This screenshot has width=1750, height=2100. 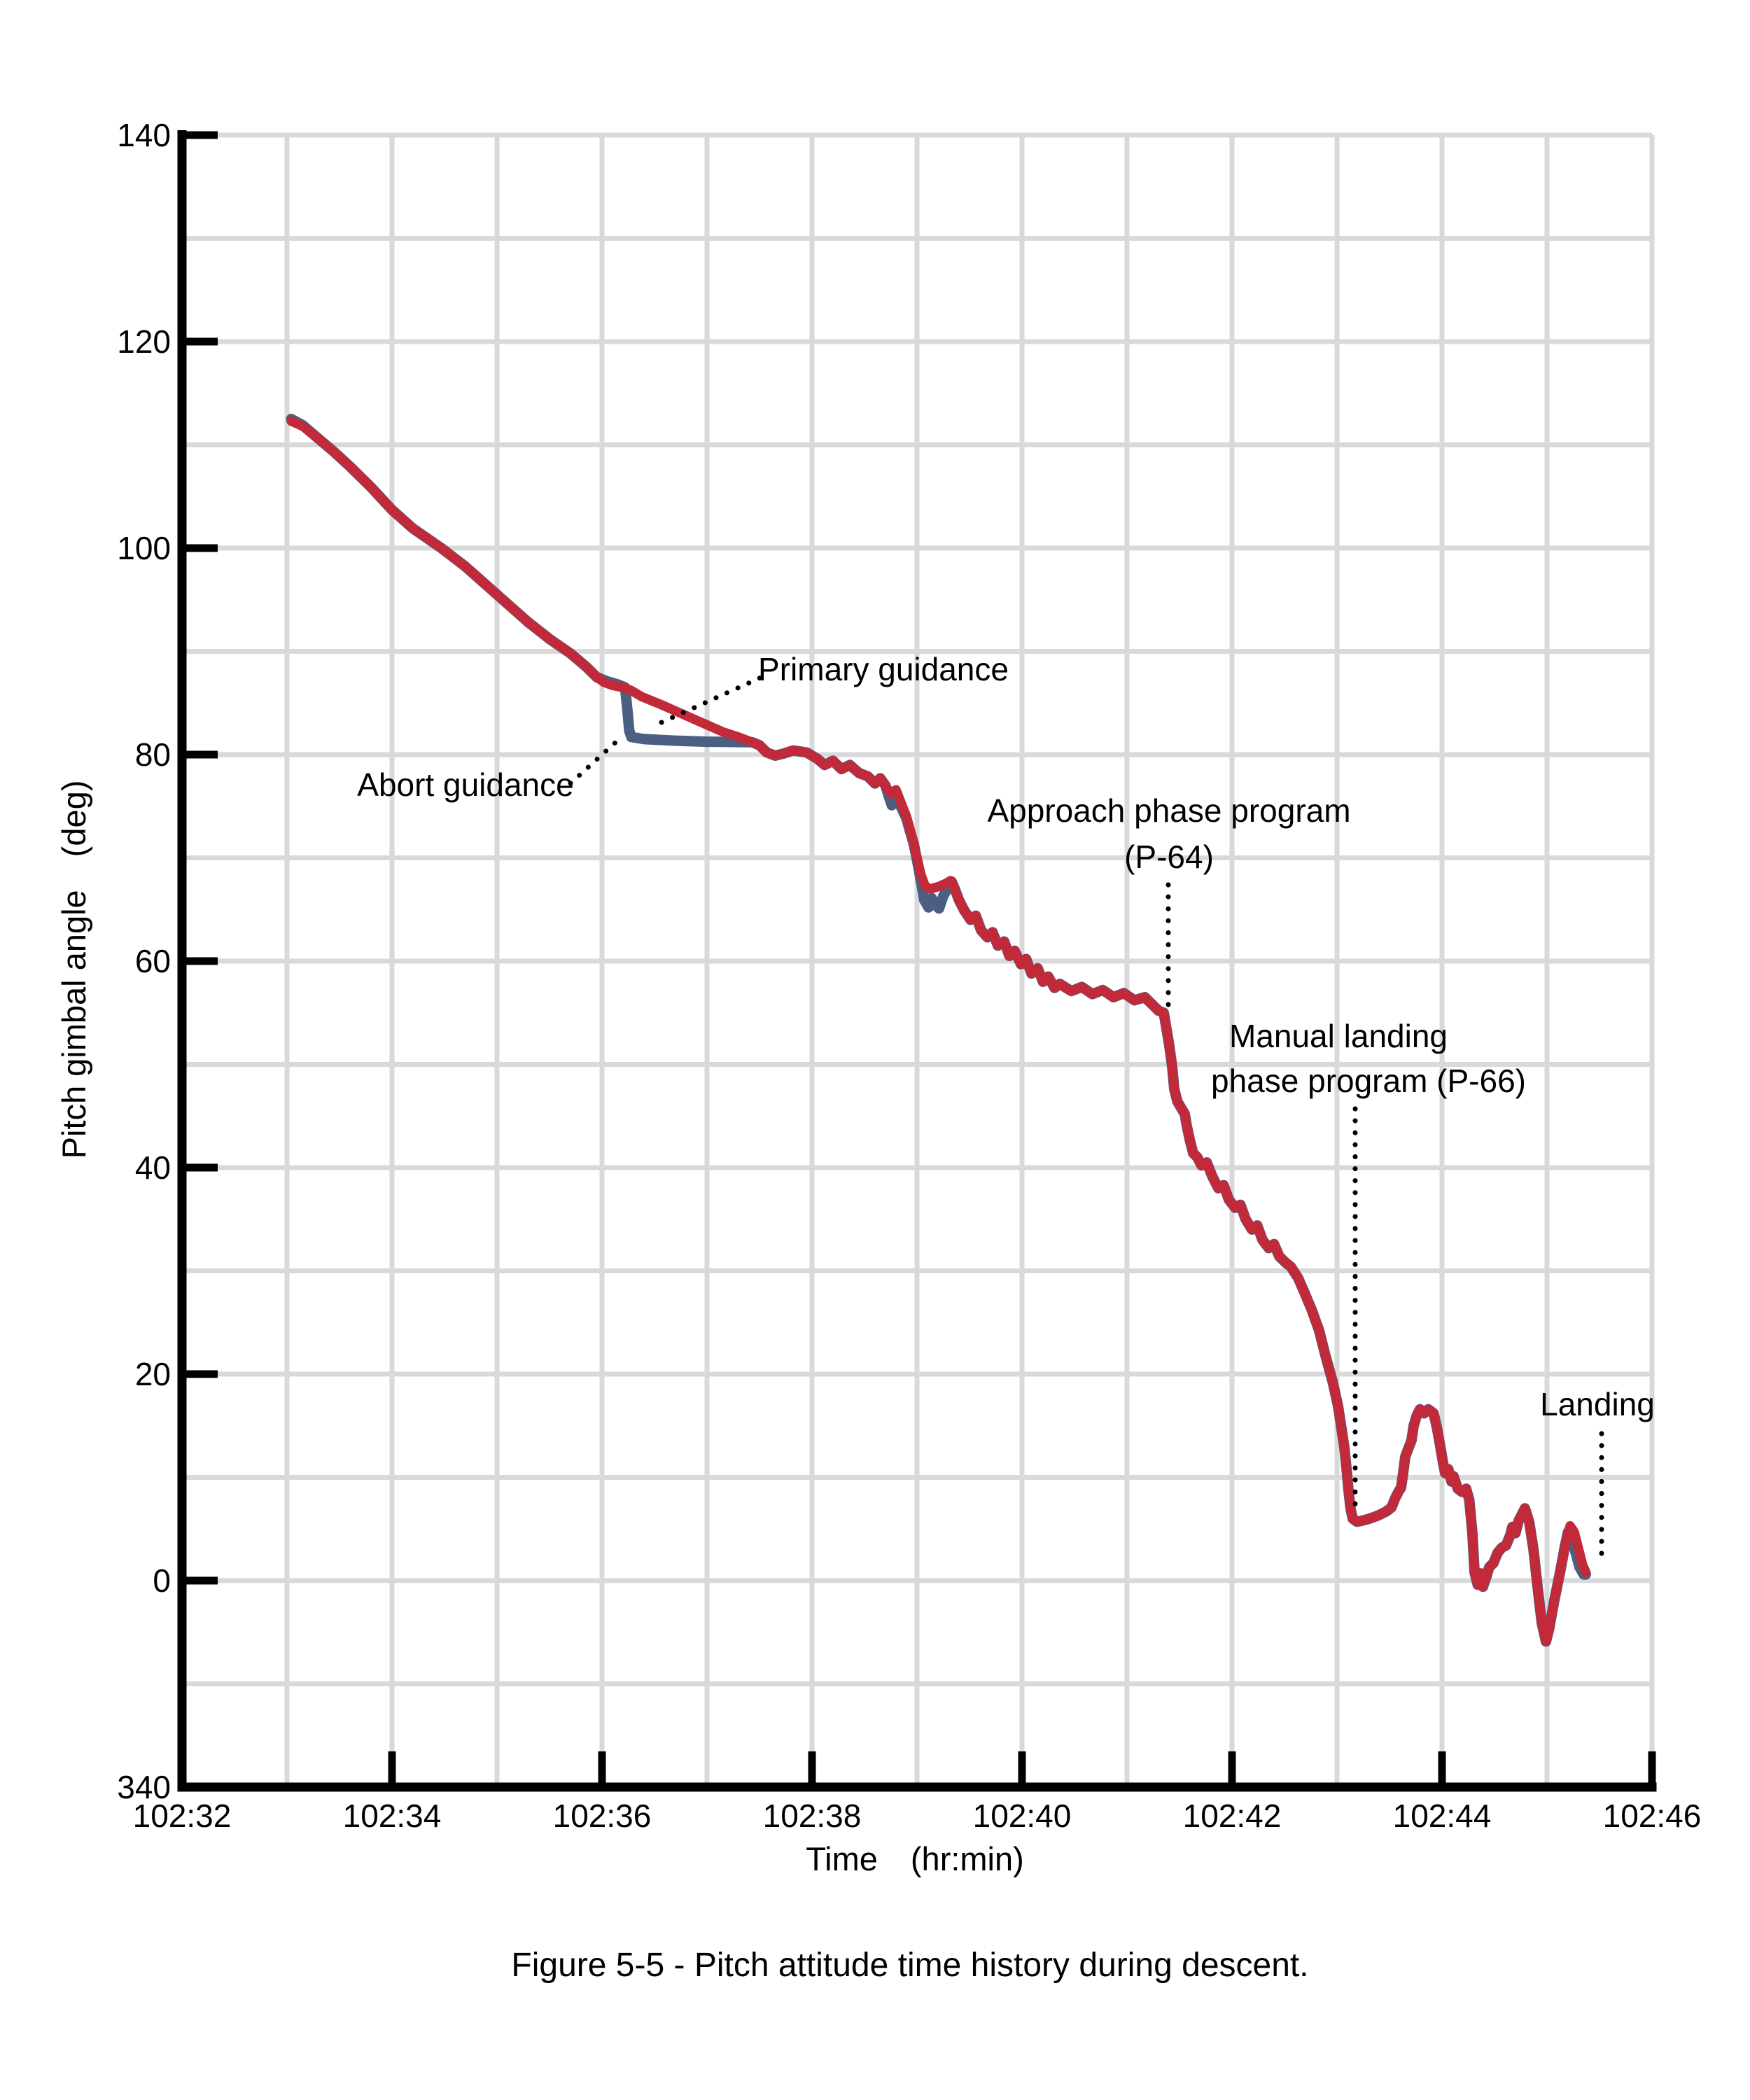 What do you see at coordinates (1169, 857) in the screenshot?
I see `approach-phase-program-label: (P-64)` at bounding box center [1169, 857].